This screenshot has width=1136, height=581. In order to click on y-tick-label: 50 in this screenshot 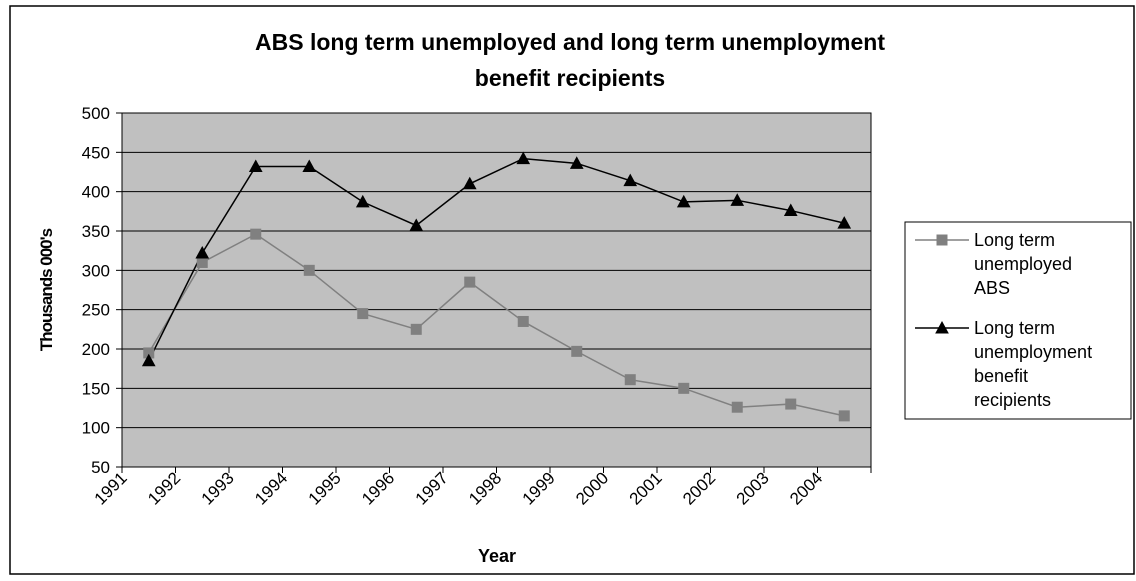, I will do `click(100, 467)`.